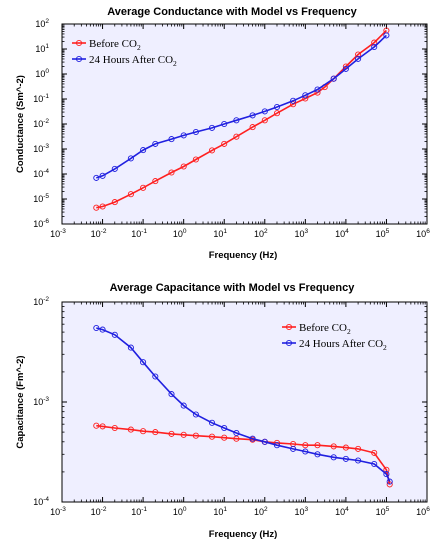 Image resolution: width=439 pixels, height=544 pixels. What do you see at coordinates (261, 511) in the screenshot?
I see `capacitance-x-tick-label: 10²` at bounding box center [261, 511].